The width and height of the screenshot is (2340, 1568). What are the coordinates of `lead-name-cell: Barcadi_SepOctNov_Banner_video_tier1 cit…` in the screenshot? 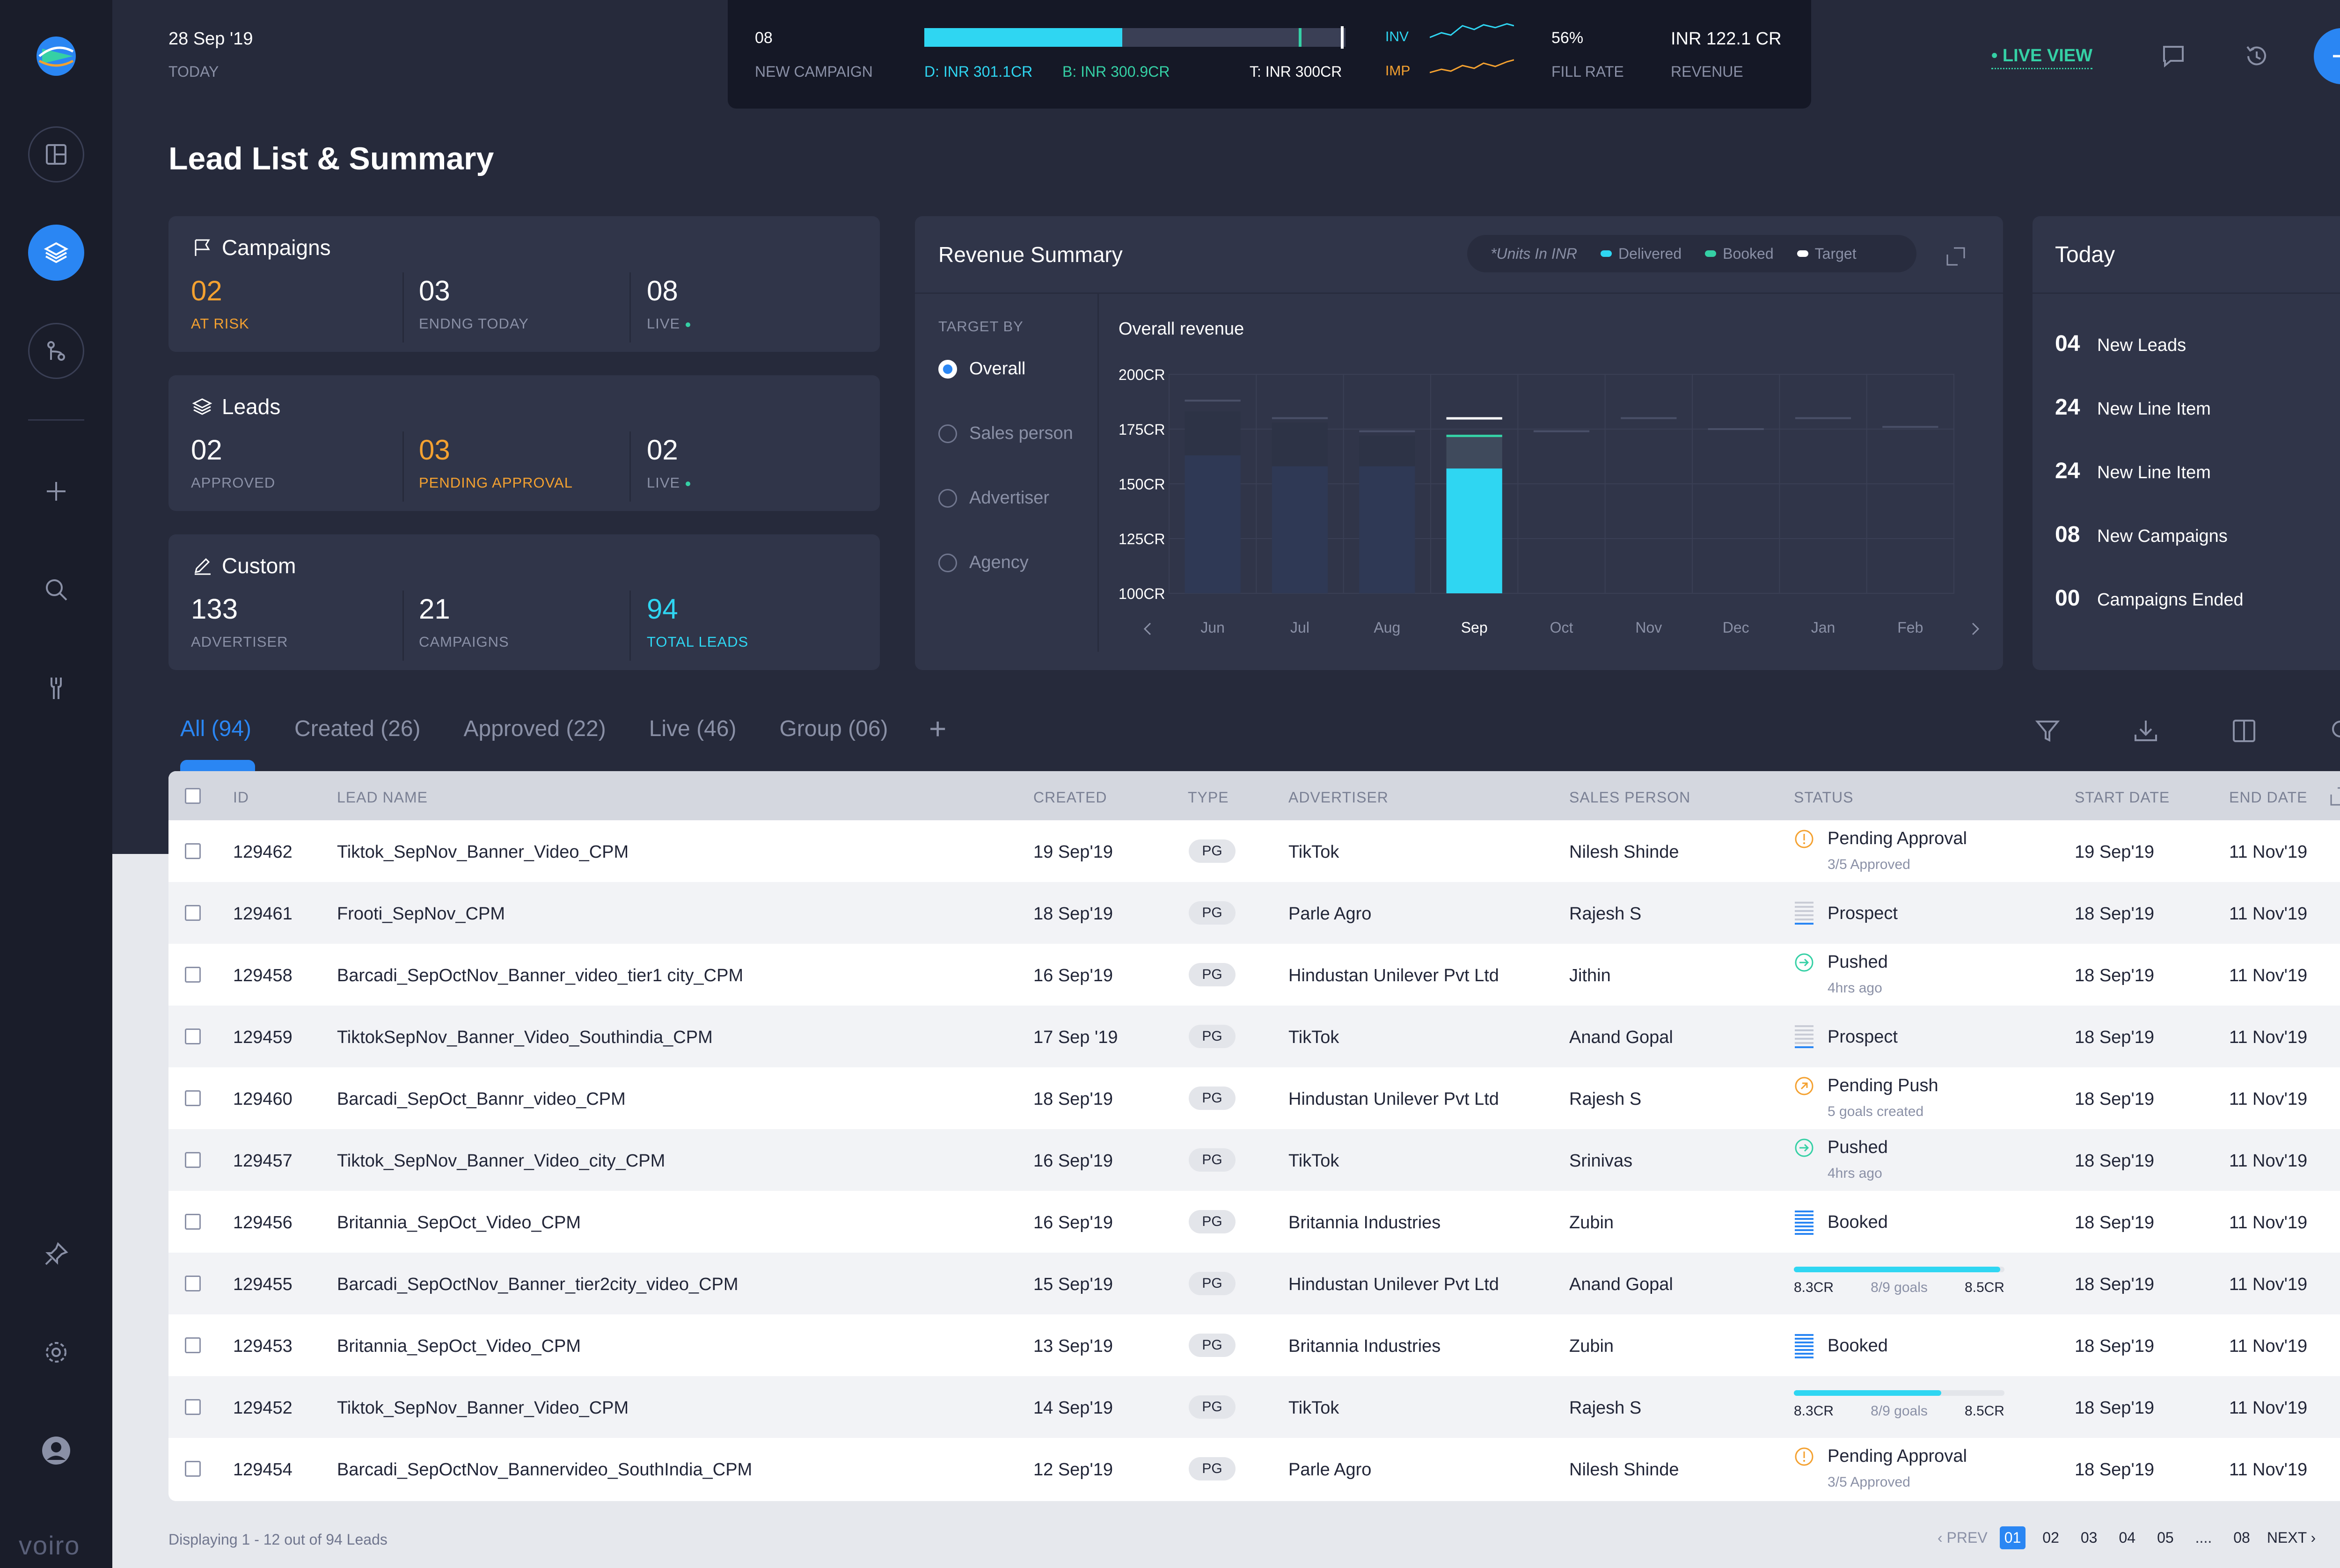 It's located at (540, 975).